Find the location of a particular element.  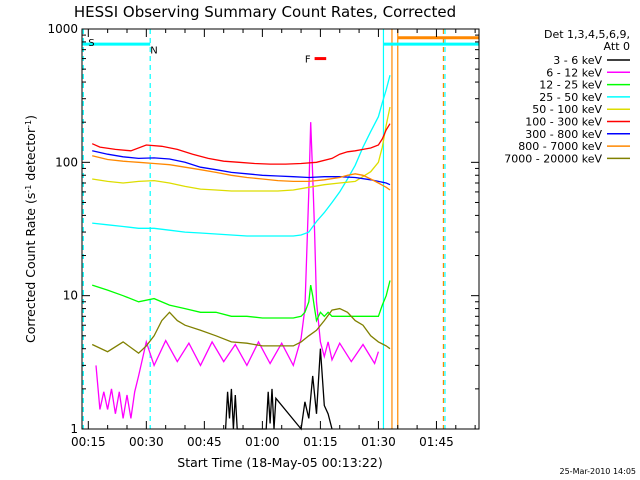

legend-label-7: 800 - 7000 keV is located at coordinates (560, 146).